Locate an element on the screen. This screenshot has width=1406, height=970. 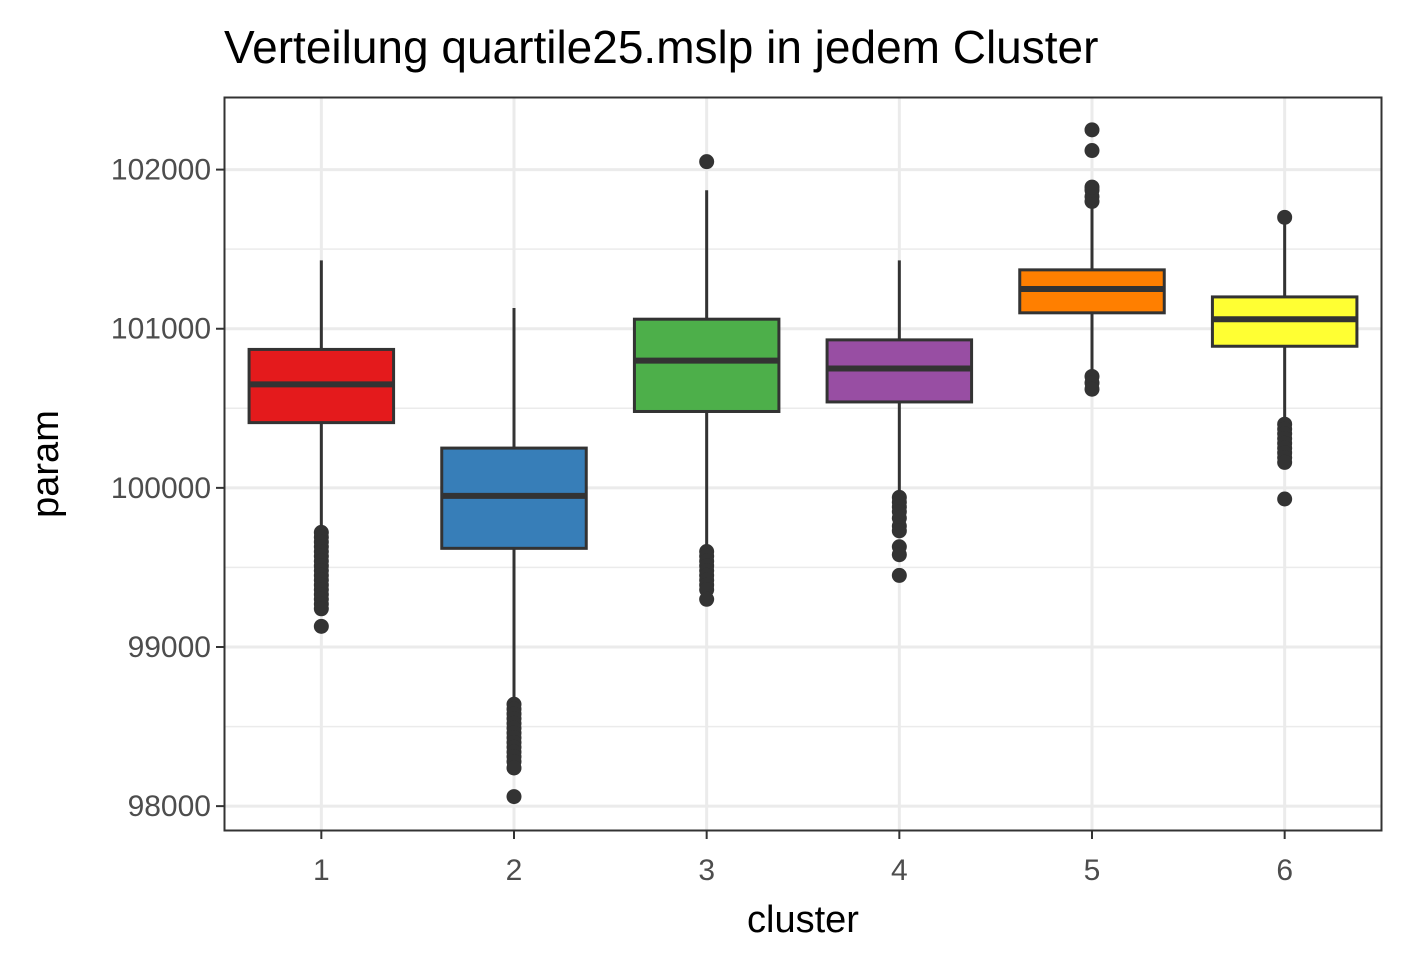
y-axis-title: param is located at coordinates (46, 464).